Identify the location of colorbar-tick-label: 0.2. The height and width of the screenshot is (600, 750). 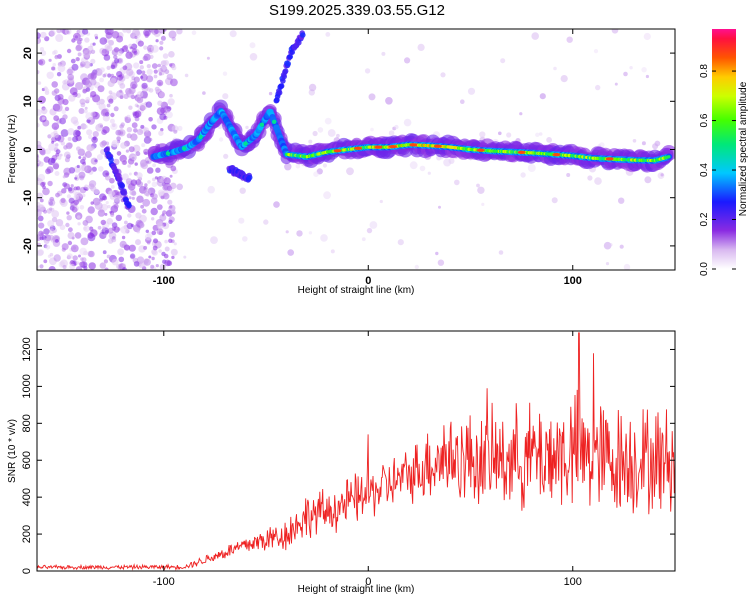
(704, 219).